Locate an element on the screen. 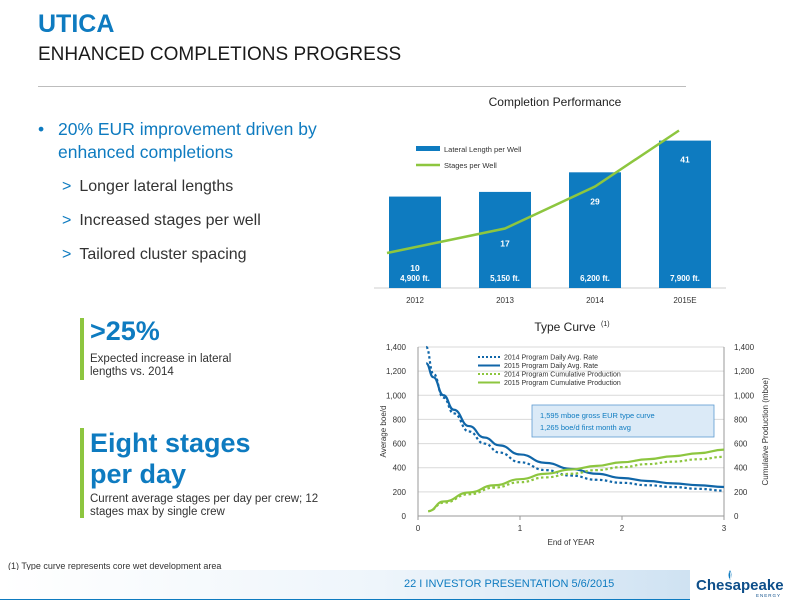 The image size is (800, 603). y2-tick-label: 1,200 is located at coordinates (744, 371).